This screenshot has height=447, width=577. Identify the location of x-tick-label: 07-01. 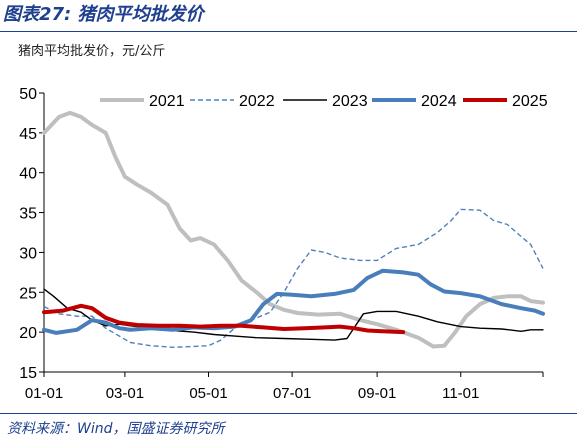
(292, 393).